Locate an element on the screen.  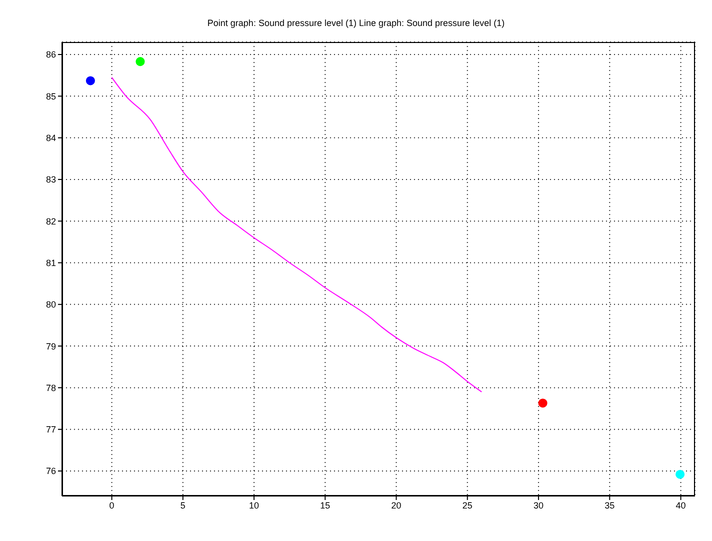
y-tick-label: 76 is located at coordinates (51, 471).